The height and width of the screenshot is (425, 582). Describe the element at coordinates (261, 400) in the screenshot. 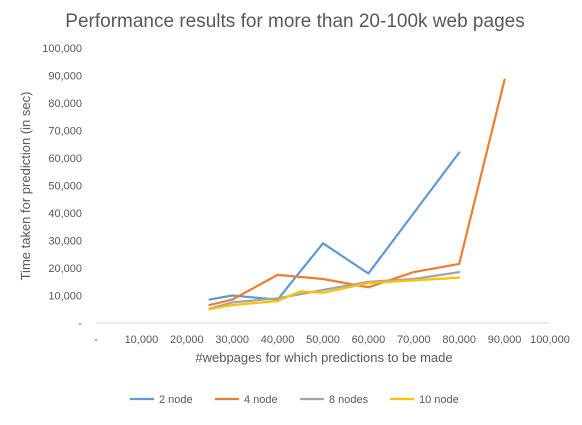

I see `legend-label: 4 node` at that location.